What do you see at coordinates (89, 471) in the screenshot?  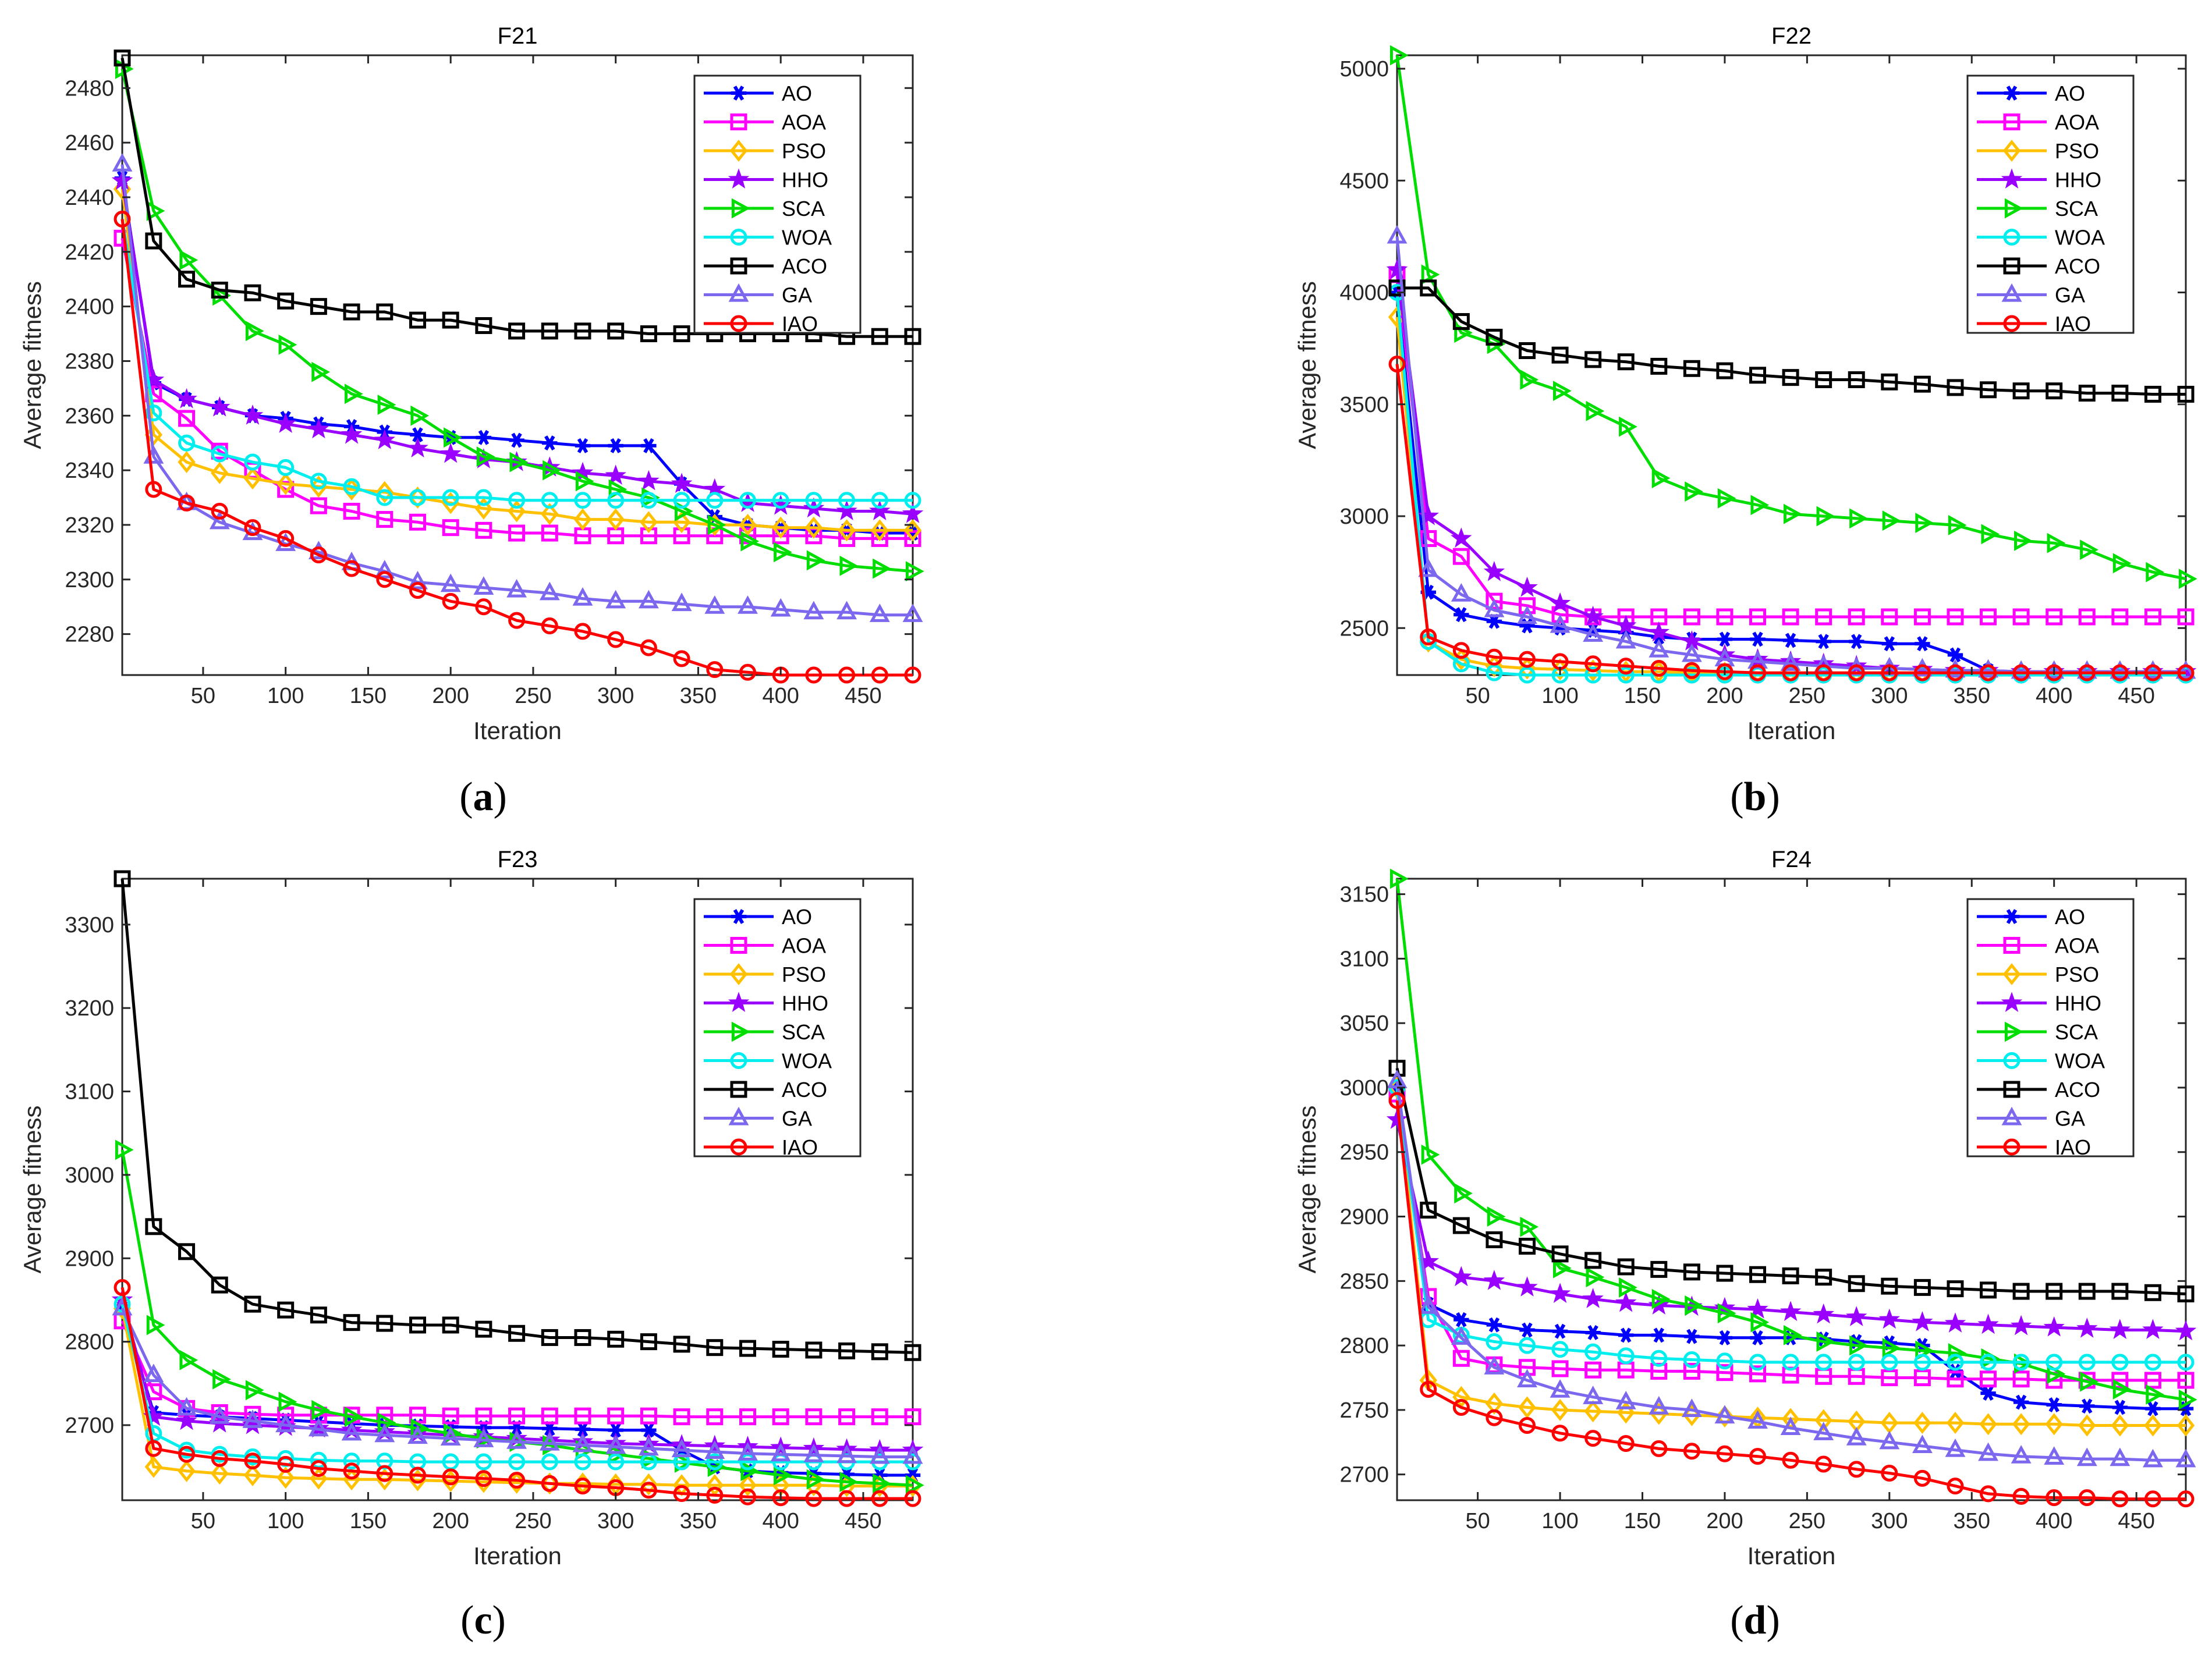 I see `y-tick-label: 2340` at bounding box center [89, 471].